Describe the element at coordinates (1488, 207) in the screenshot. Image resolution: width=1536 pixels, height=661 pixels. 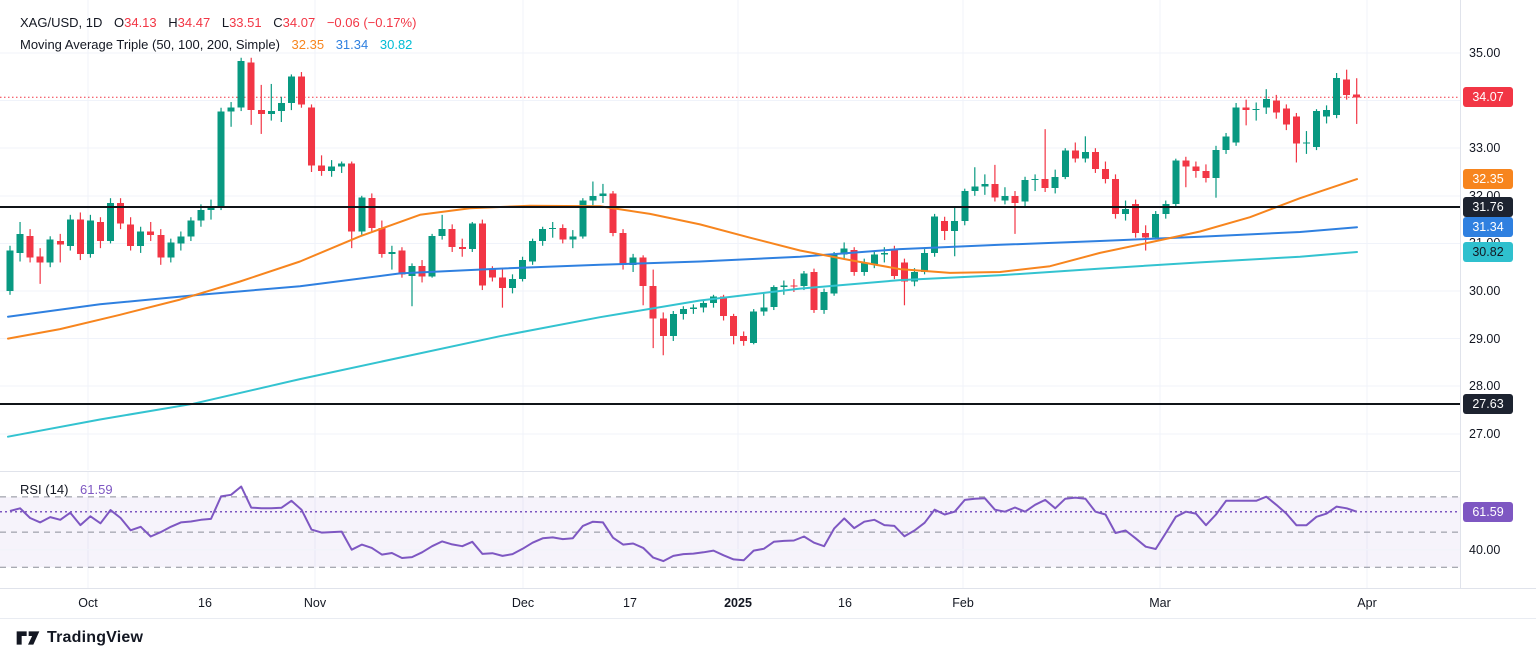
I see `level-31-76-badge: 31.76` at that location.